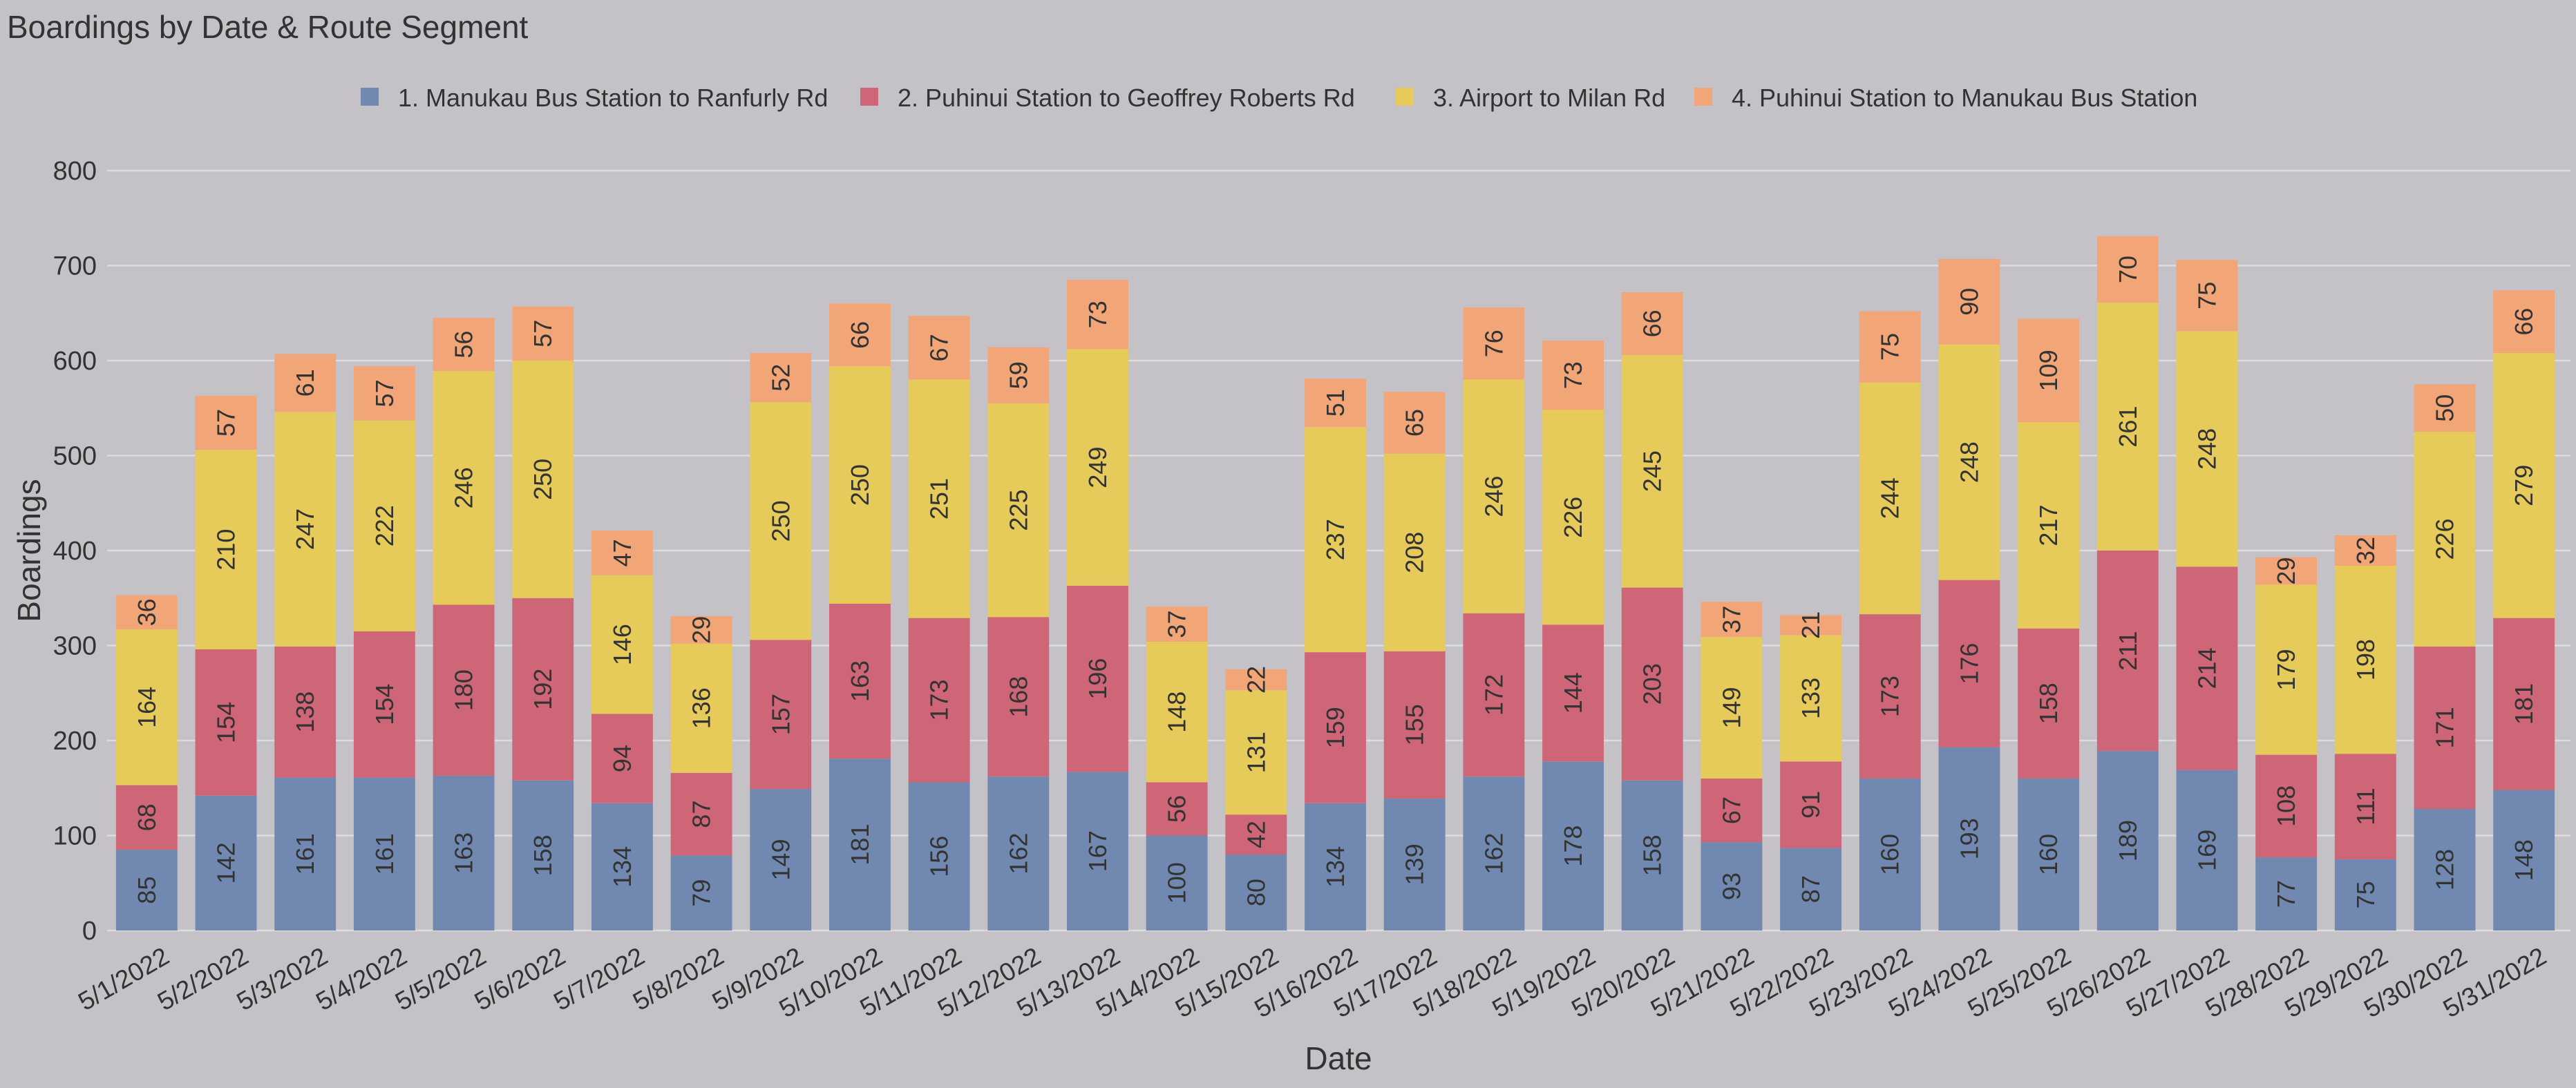 The height and width of the screenshot is (1088, 2576). I want to click on data-label: 42, so click(1256, 834).